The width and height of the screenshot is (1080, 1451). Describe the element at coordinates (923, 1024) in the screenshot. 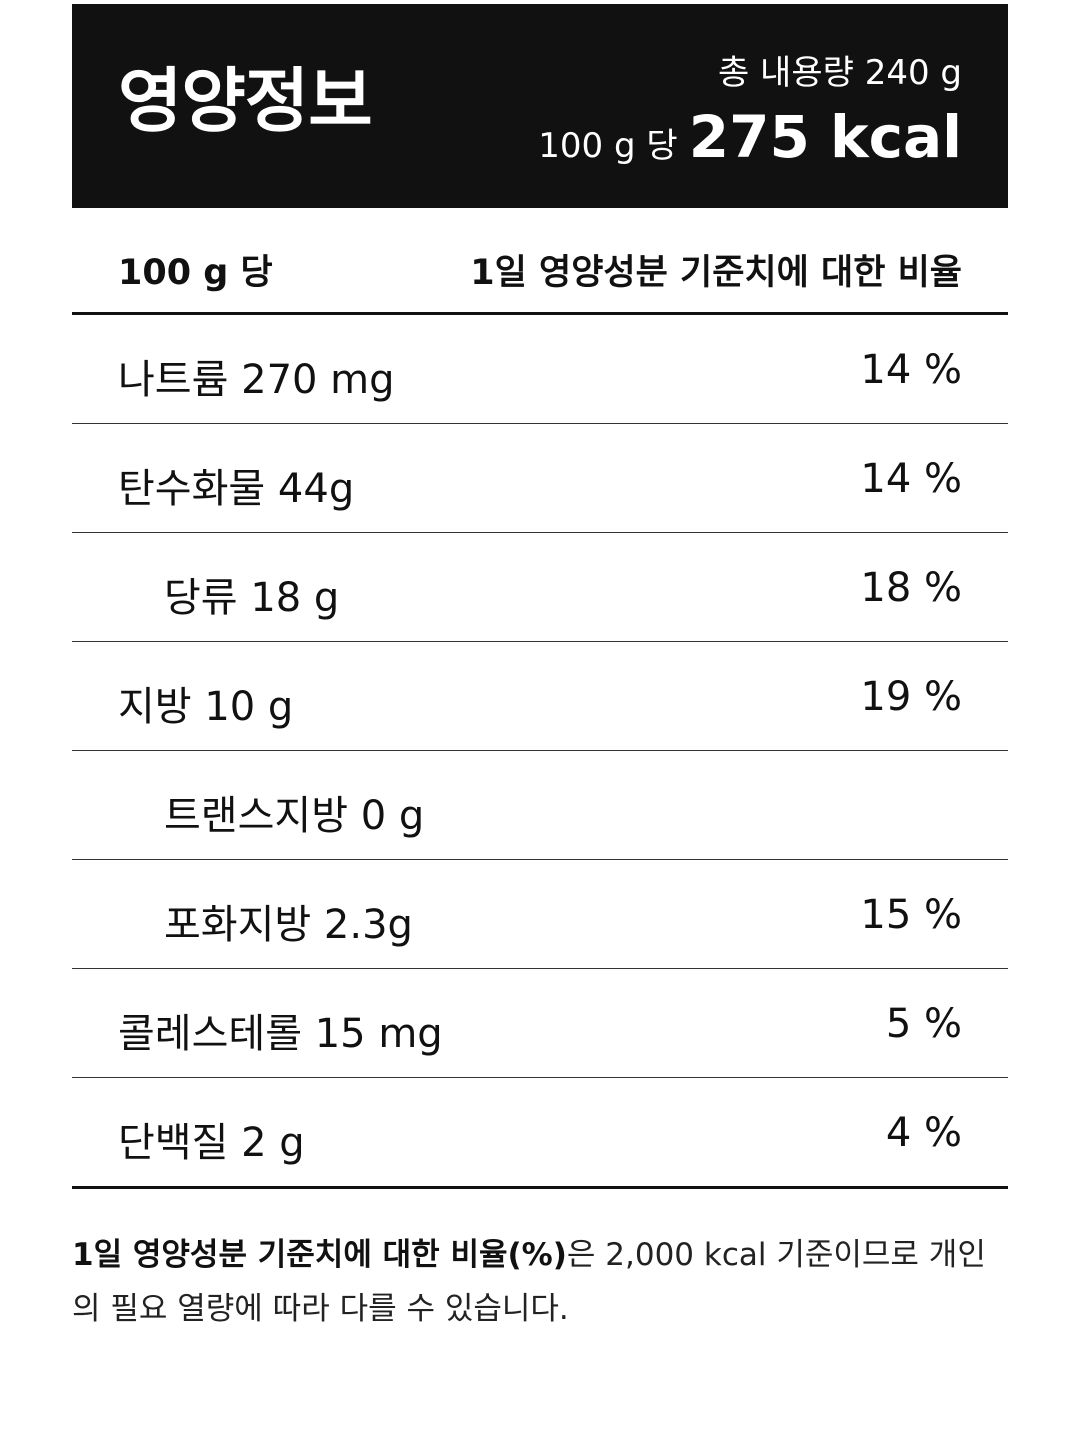

I see `nutrient-percent: 5 %` at that location.